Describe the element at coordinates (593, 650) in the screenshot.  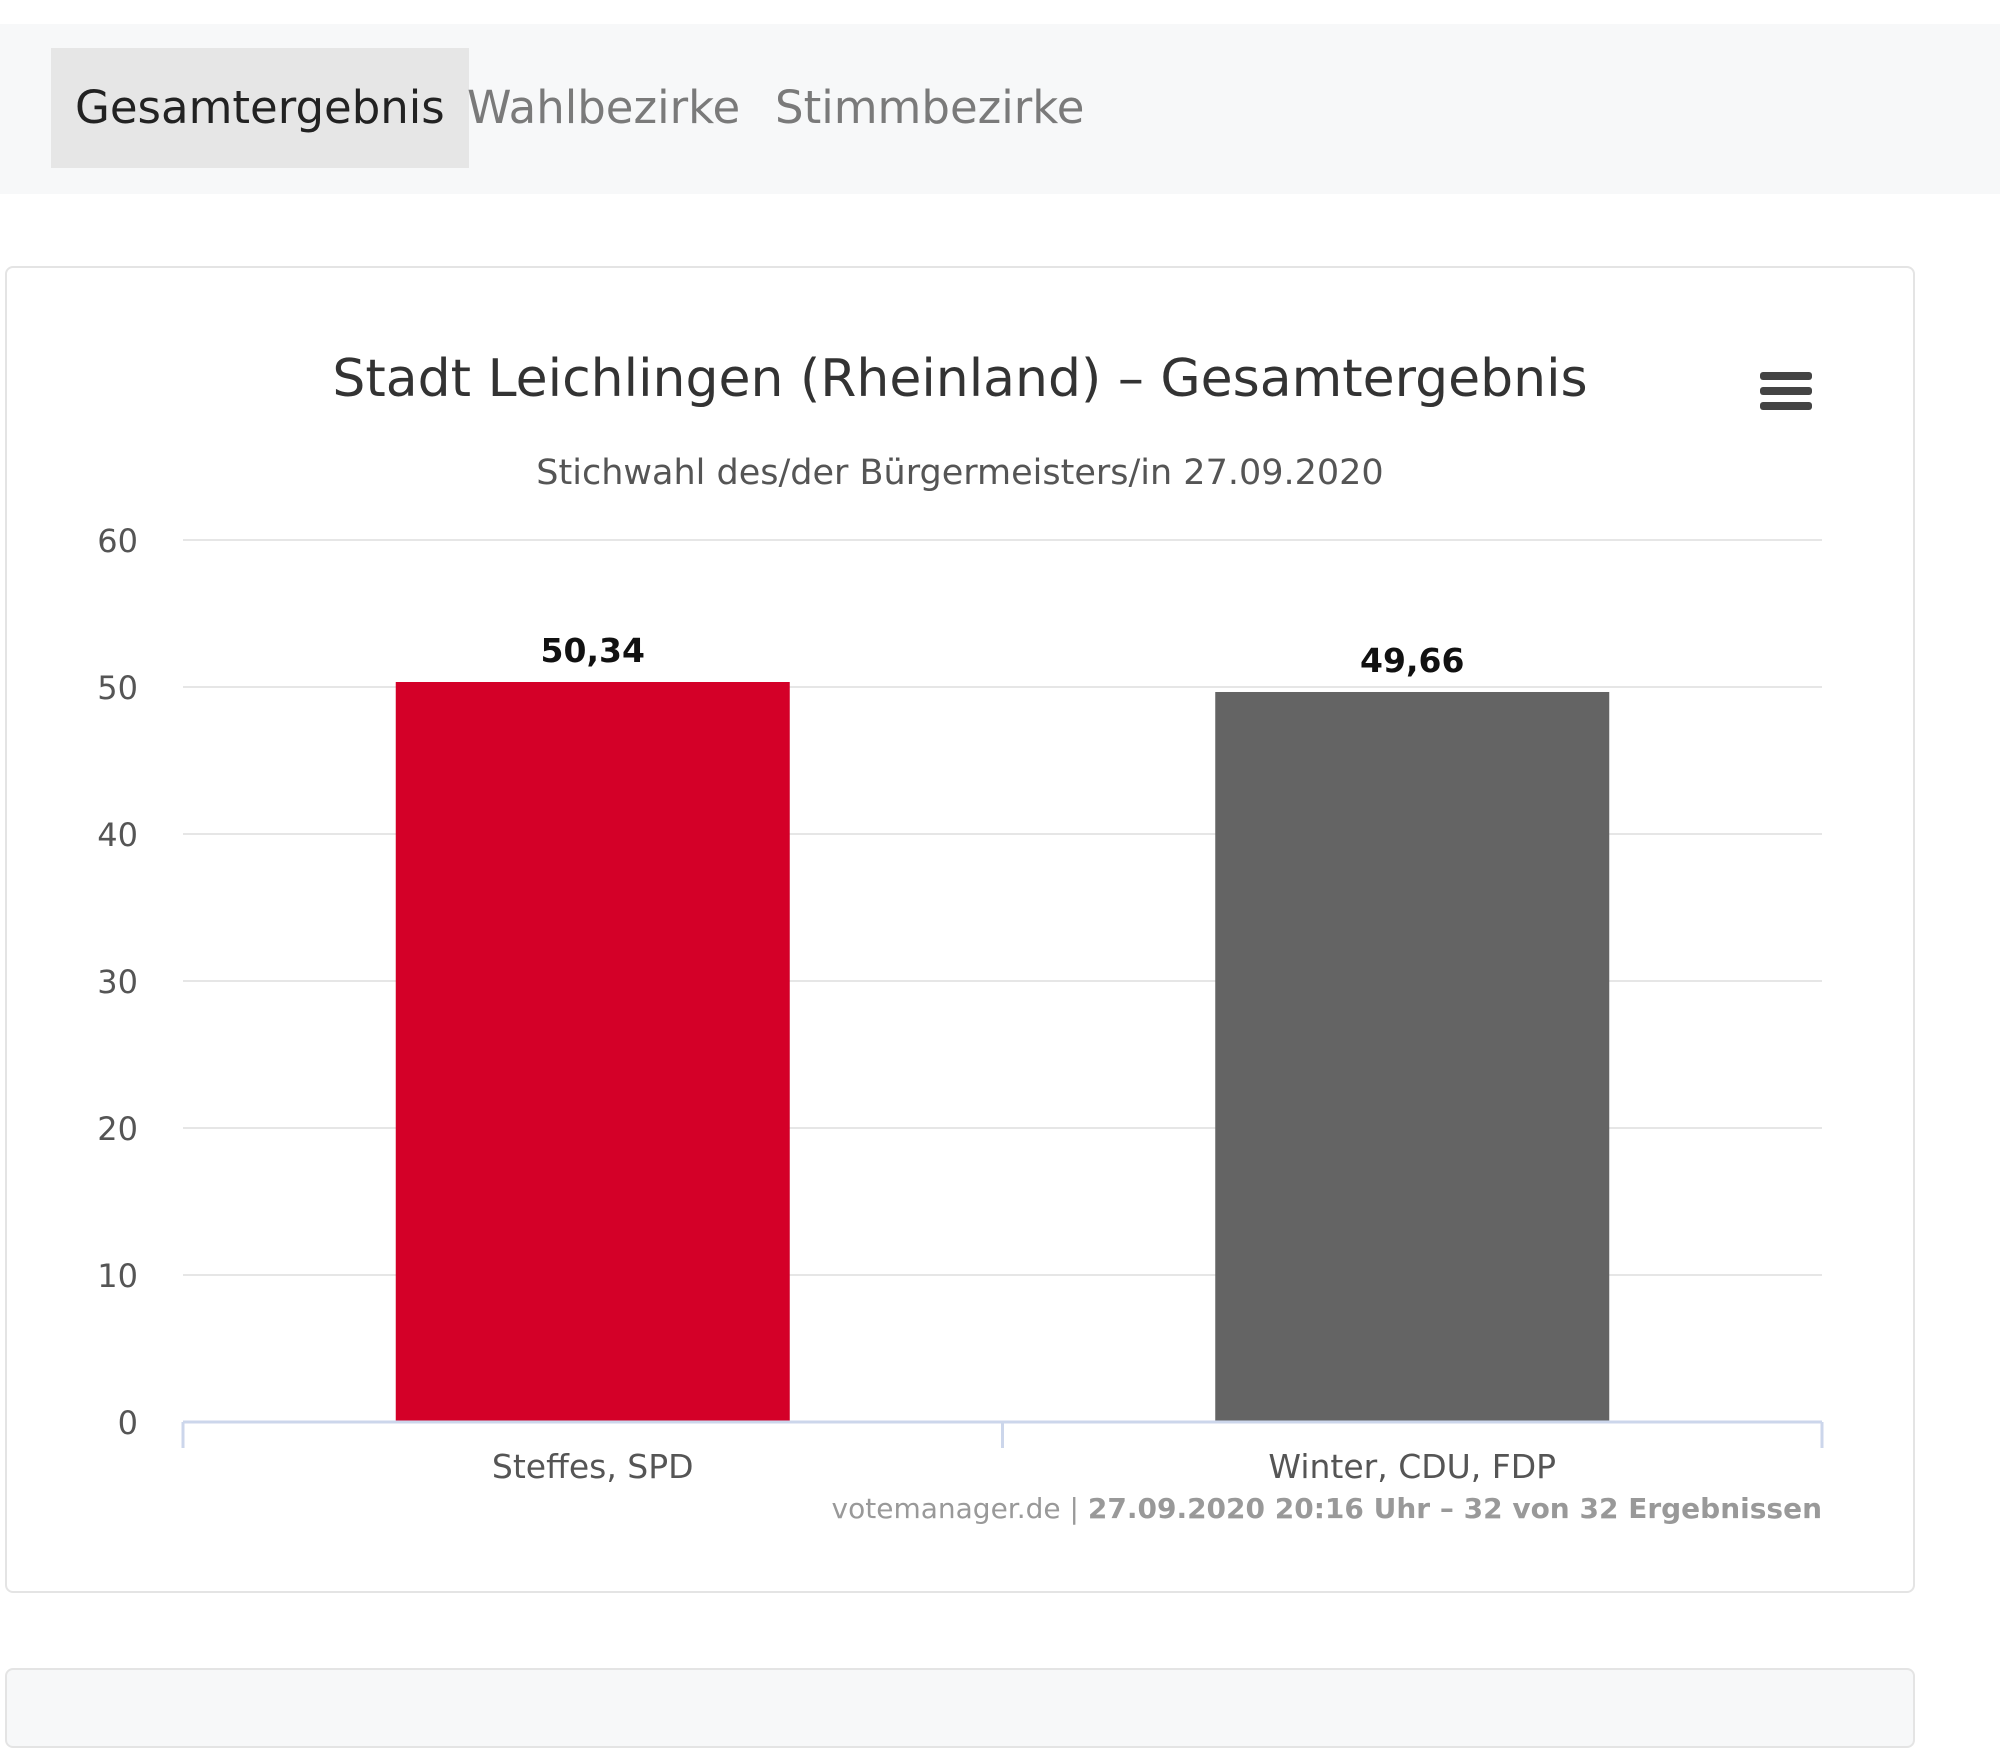
I see `bar-data-label: 50,34` at that location.